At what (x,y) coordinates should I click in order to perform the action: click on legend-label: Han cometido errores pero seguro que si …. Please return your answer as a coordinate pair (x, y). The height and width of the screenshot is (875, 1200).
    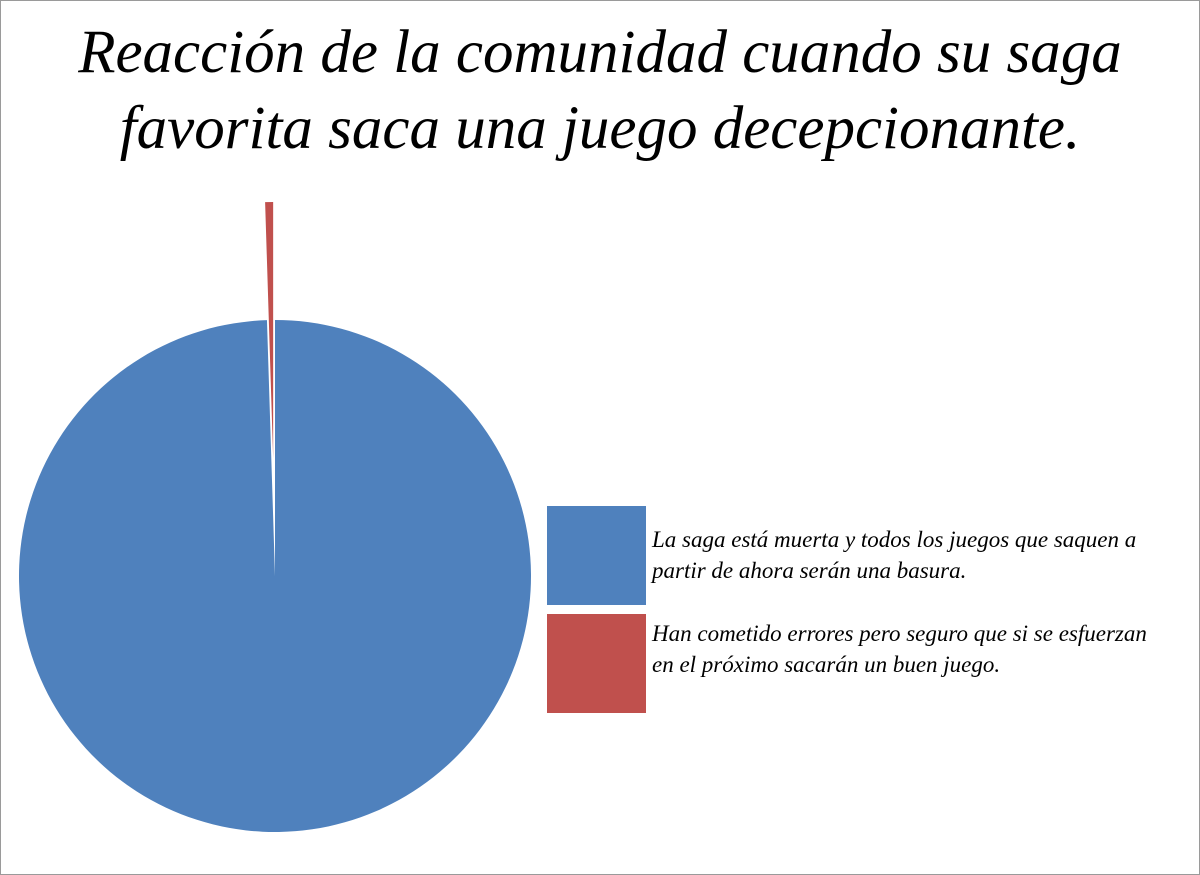
    Looking at the image, I should click on (899, 649).